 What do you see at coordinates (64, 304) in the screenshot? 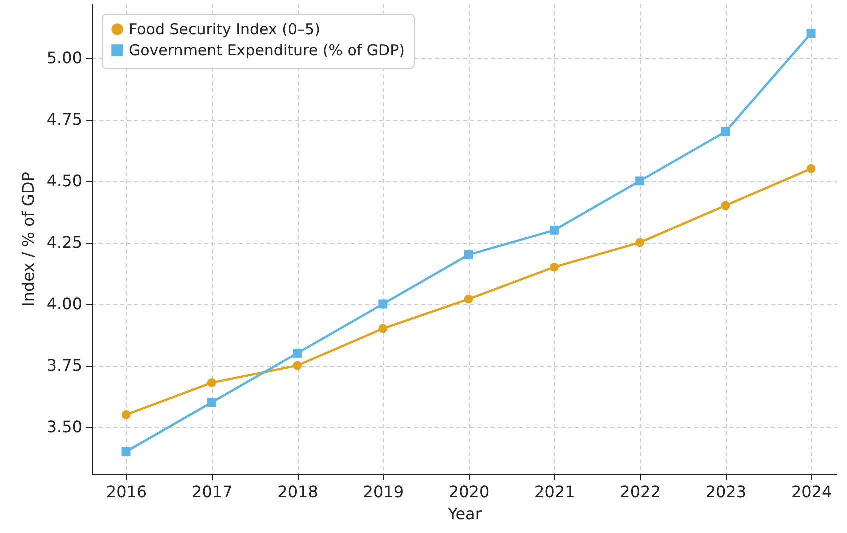
I see `y-tick-label: 4.00` at bounding box center [64, 304].